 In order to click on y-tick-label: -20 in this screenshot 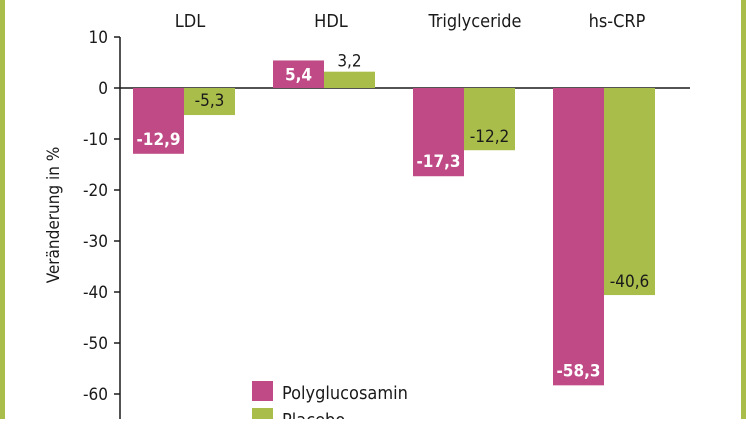, I will do `click(95, 191)`.